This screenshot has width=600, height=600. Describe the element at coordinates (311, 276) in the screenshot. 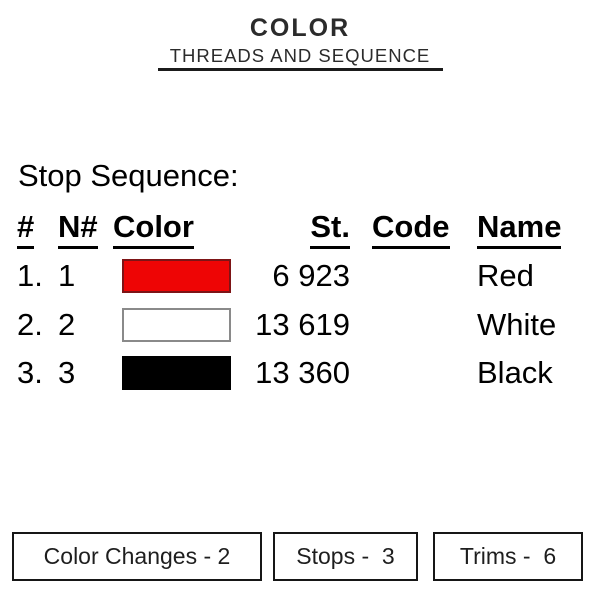

I see `cell-stitches: 6 923` at that location.